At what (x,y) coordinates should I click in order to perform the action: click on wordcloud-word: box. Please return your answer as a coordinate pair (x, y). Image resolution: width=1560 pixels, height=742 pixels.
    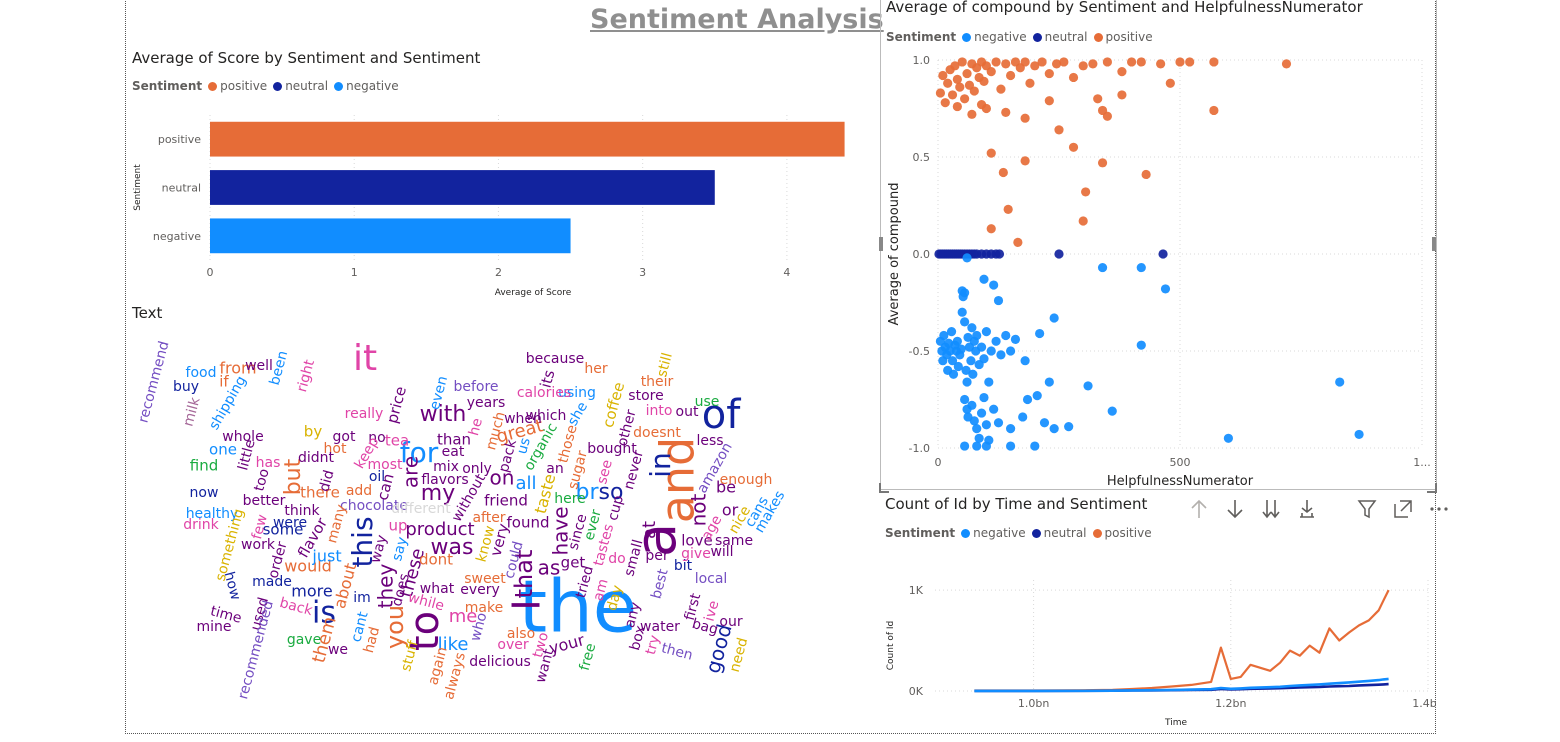
    Looking at the image, I should click on (638, 638).